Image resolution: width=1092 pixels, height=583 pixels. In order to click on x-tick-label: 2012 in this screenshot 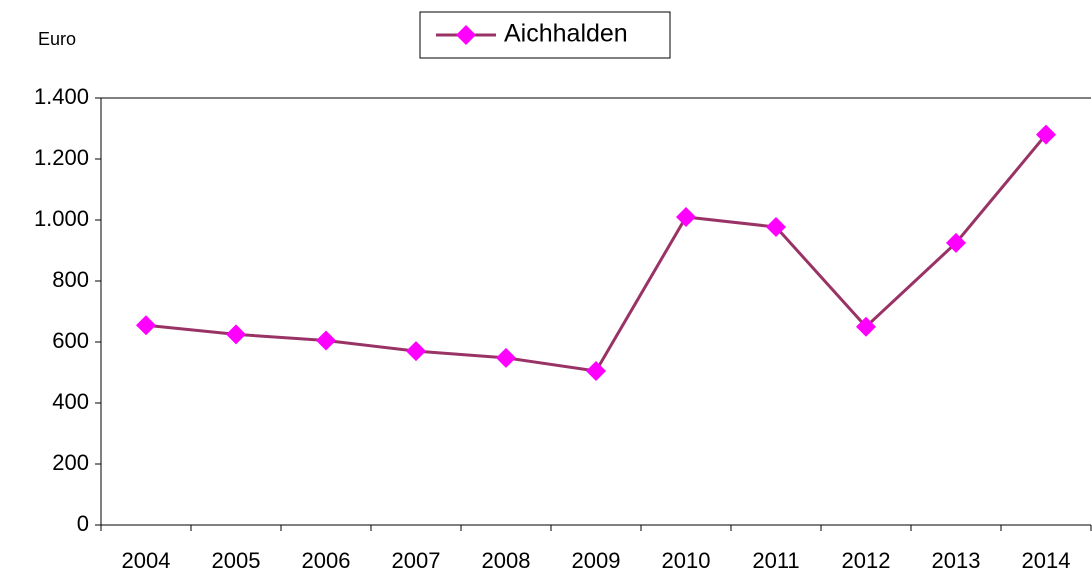, I will do `click(866, 560)`.